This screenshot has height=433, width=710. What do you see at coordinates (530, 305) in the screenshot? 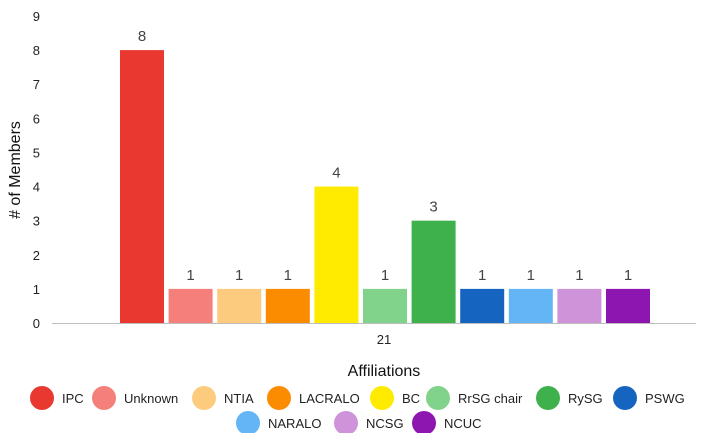
I see `bar-naralo` at bounding box center [530, 305].